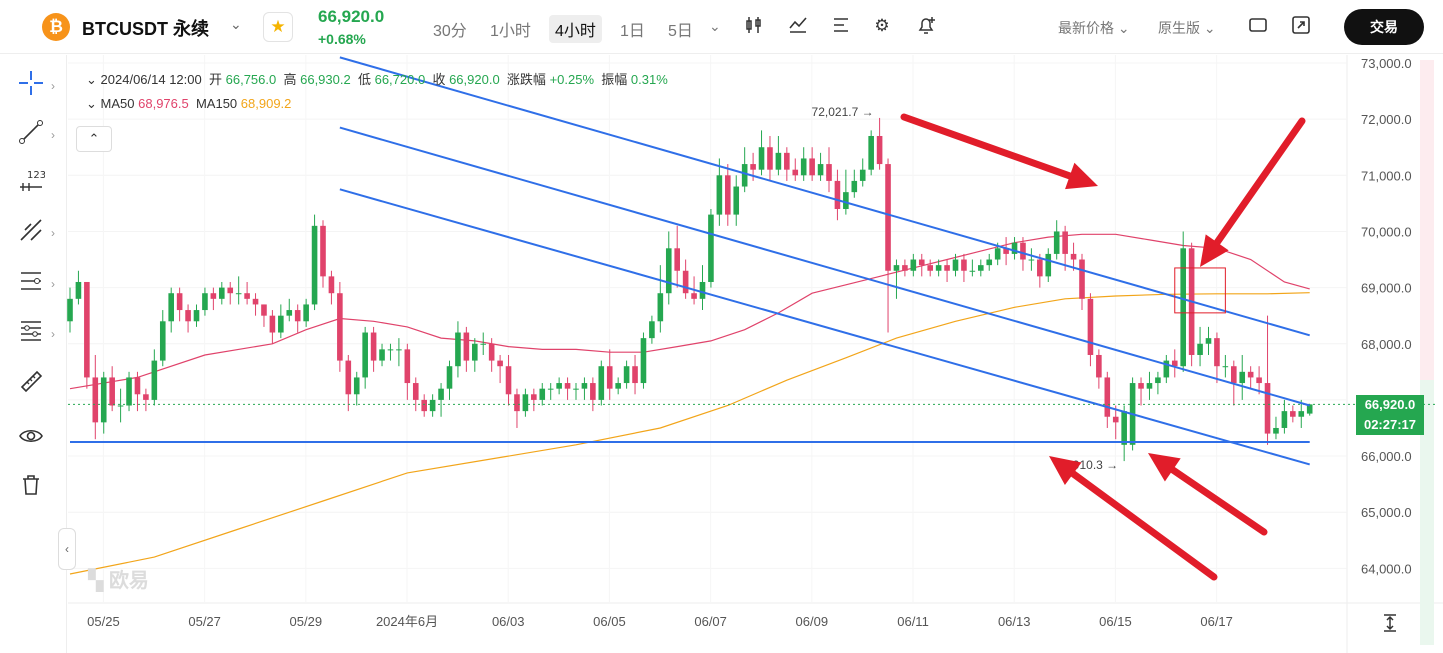 The height and width of the screenshot is (653, 1443). I want to click on gear-icon: ⚙, so click(882, 25).